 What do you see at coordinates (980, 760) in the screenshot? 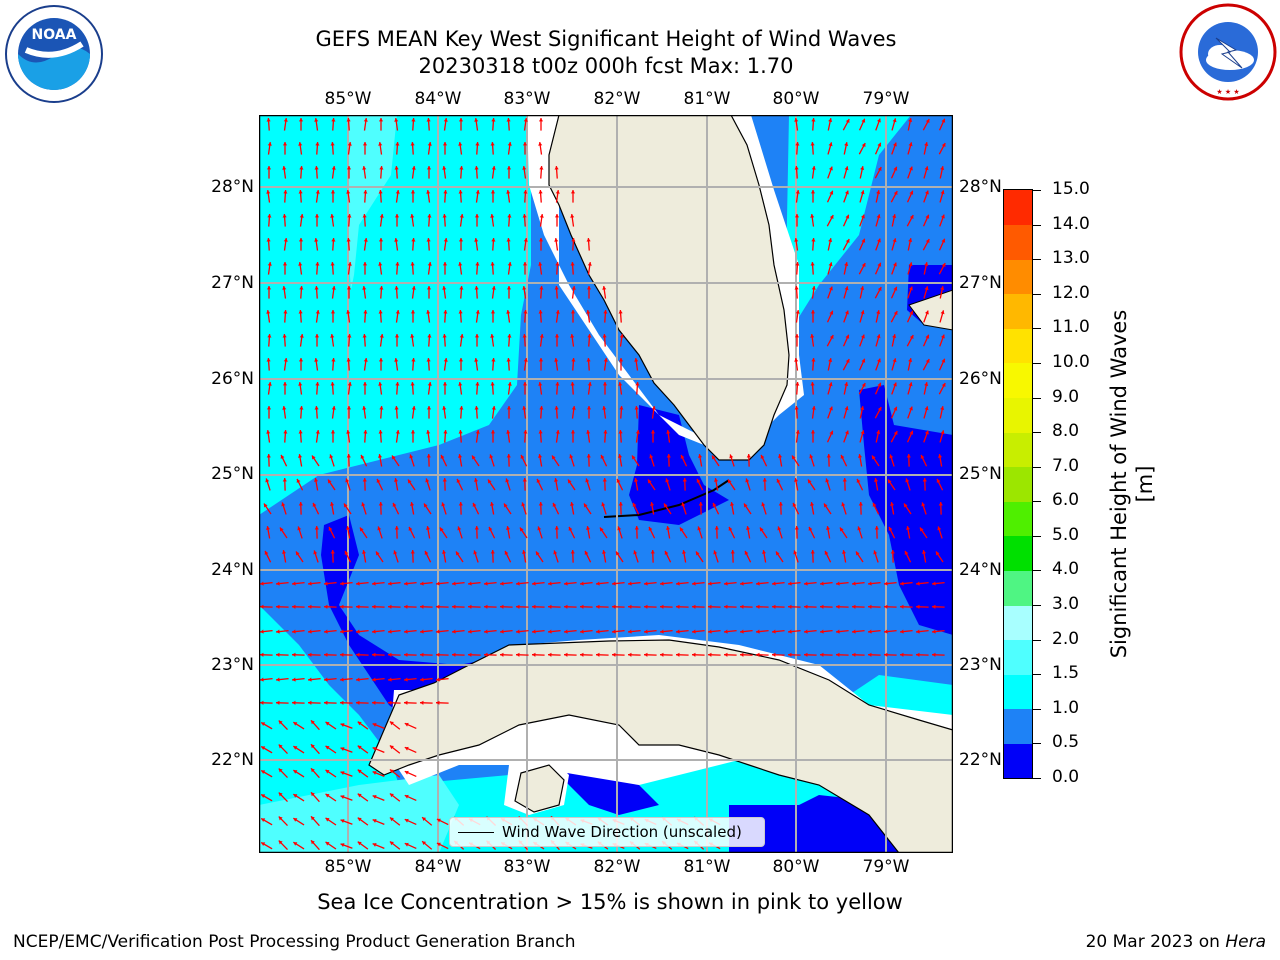
I see `lat-tick-right-22: 22°N` at bounding box center [980, 760].